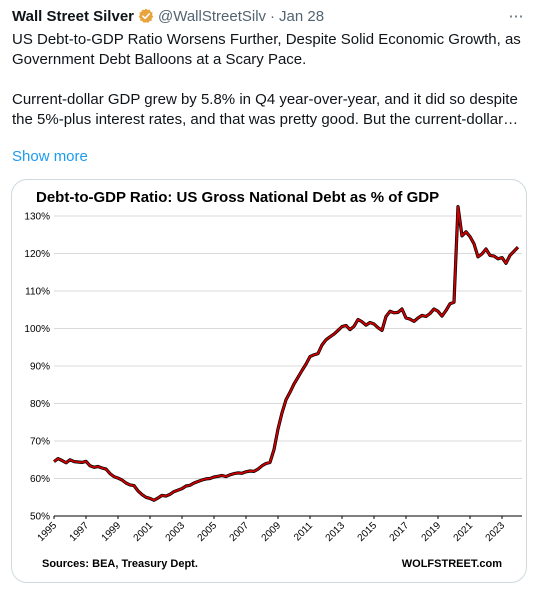 This screenshot has width=538, height=592. Describe the element at coordinates (40, 442) in the screenshot. I see `y-tick-label: 70%` at that location.